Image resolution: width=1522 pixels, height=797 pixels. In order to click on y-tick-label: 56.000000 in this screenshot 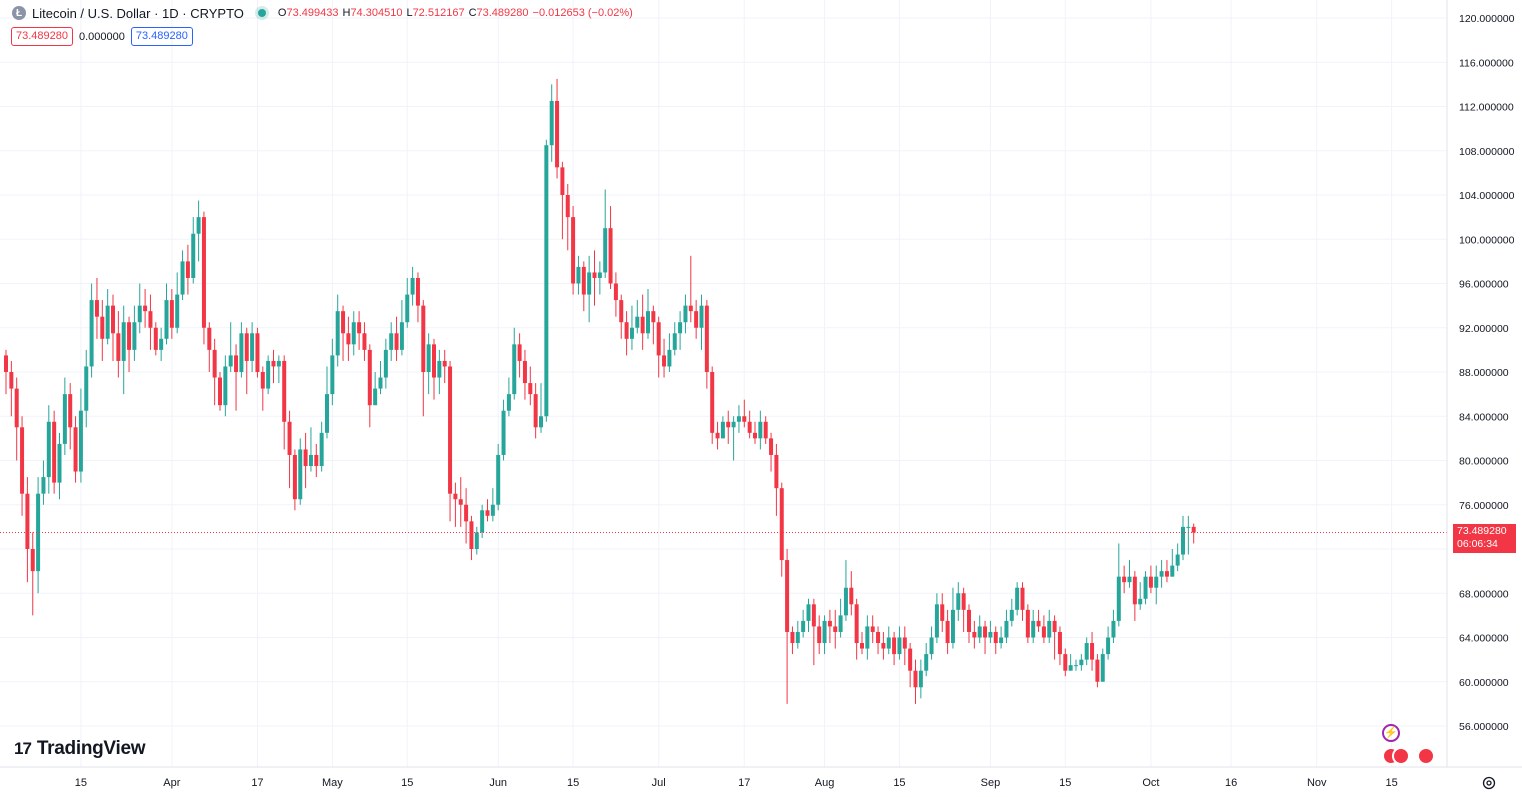, I will do `click(1484, 727)`.